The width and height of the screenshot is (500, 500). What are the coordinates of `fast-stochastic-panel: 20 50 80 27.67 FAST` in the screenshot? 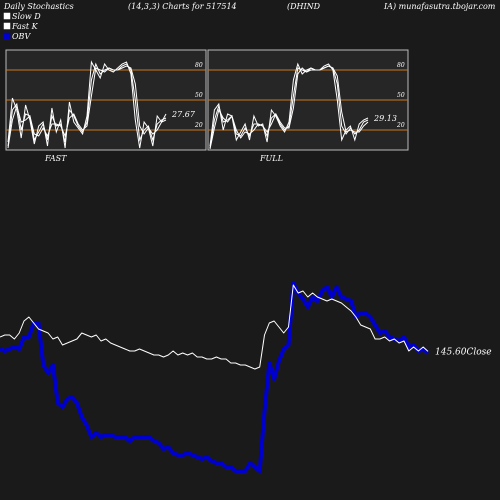 It's located at (106, 106).